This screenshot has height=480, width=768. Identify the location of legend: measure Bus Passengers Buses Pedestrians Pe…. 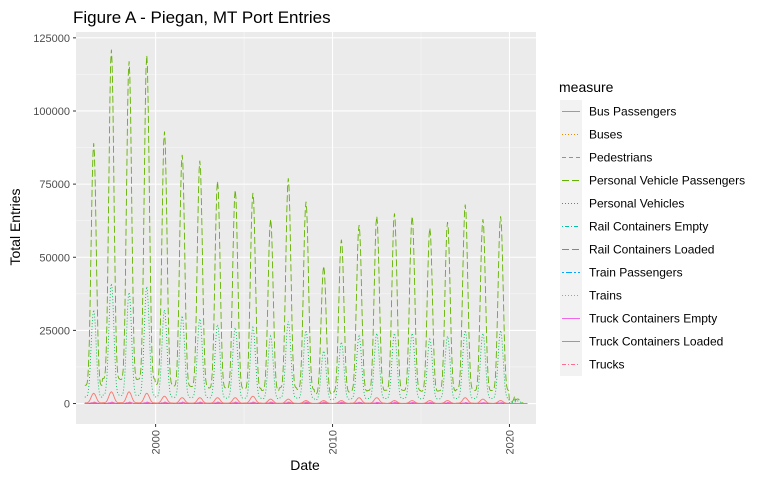
(652, 227).